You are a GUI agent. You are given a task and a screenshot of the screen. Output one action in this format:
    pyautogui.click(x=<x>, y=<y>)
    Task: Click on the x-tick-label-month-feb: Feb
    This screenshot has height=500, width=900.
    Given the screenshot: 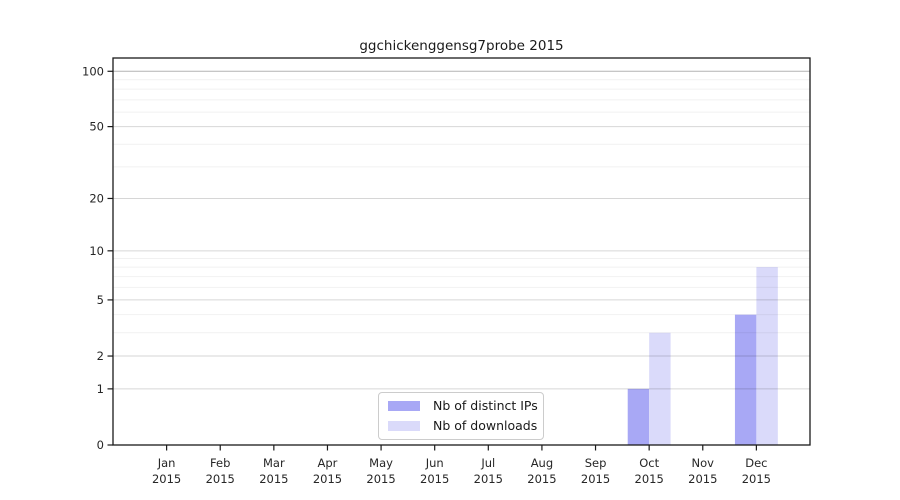 What is the action you would take?
    pyautogui.click(x=220, y=463)
    